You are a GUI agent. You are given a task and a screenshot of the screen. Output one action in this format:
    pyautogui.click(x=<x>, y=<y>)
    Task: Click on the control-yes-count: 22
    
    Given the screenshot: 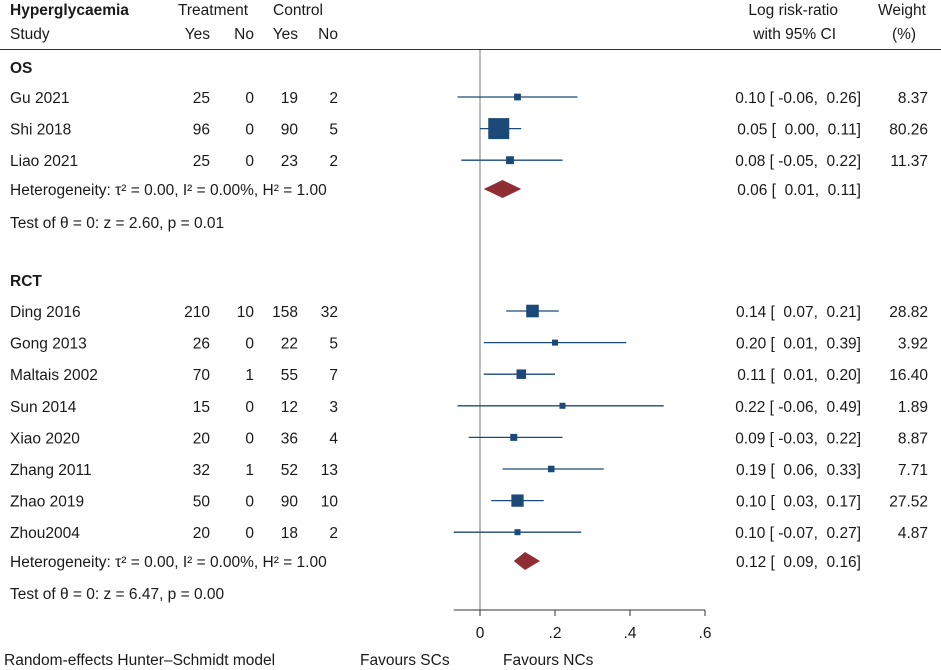 What is the action you would take?
    pyautogui.click(x=289, y=344)
    